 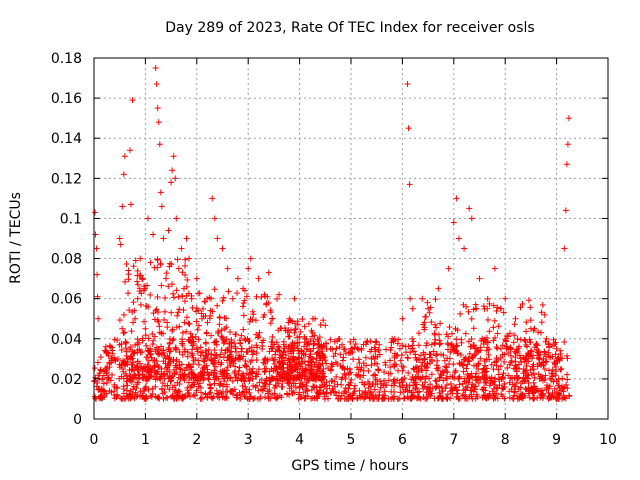 What do you see at coordinates (453, 440) in the screenshot?
I see `x-tick-label: 7` at bounding box center [453, 440].